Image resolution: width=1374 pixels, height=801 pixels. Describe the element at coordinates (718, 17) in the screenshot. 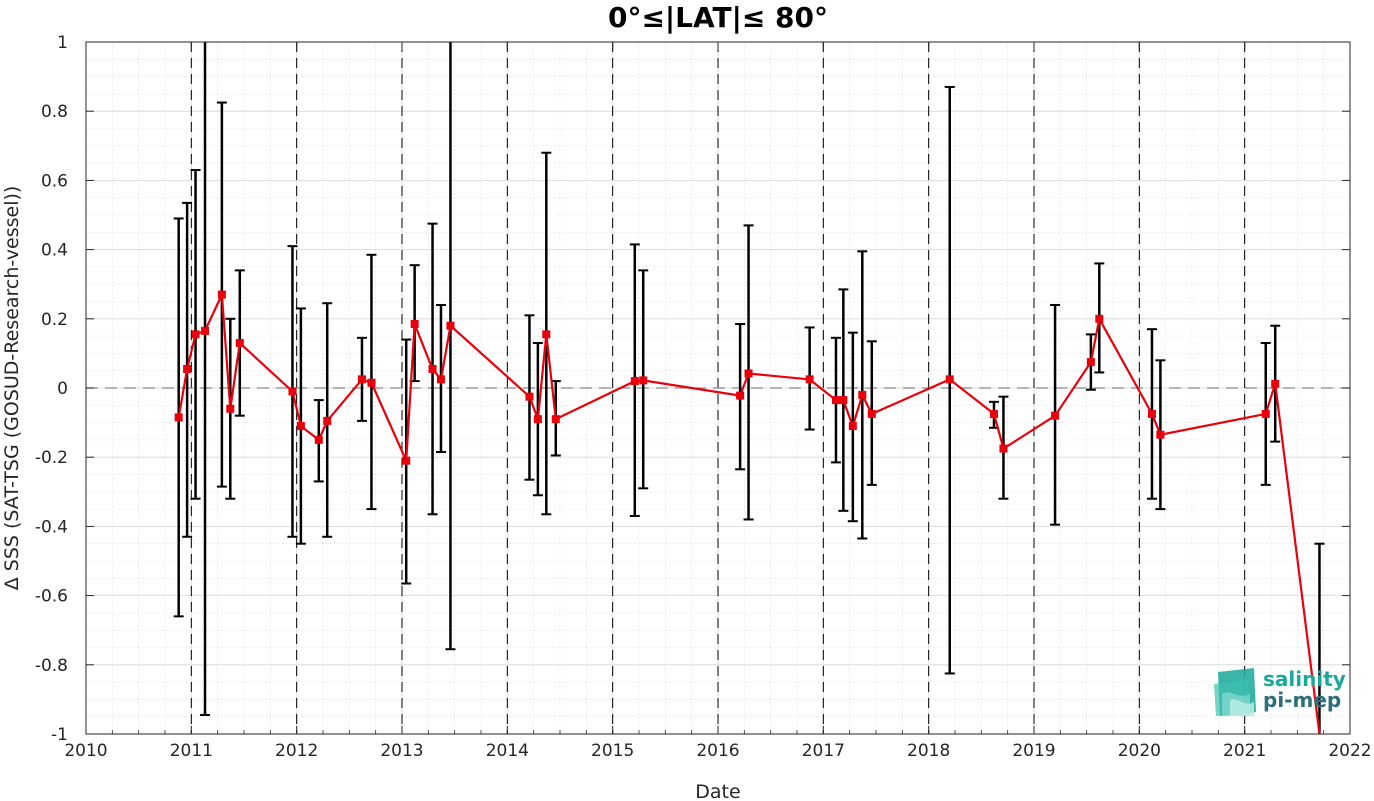

I see `chart-title: 0°≤|LAT|≤ 80°` at that location.